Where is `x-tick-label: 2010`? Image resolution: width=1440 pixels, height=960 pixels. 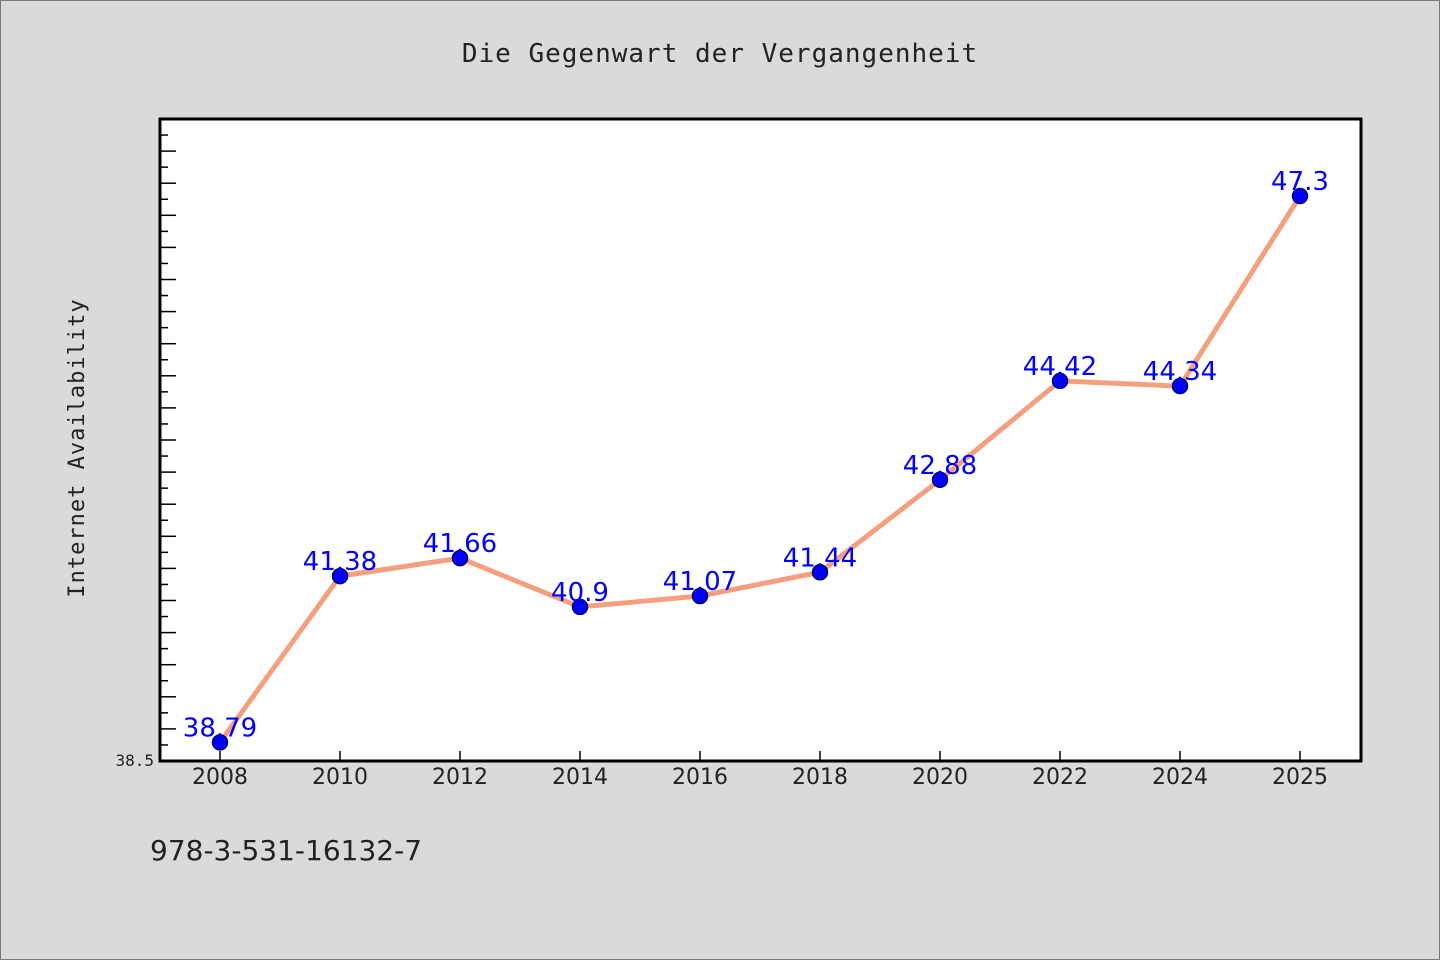
x-tick-label: 2010 is located at coordinates (340, 777).